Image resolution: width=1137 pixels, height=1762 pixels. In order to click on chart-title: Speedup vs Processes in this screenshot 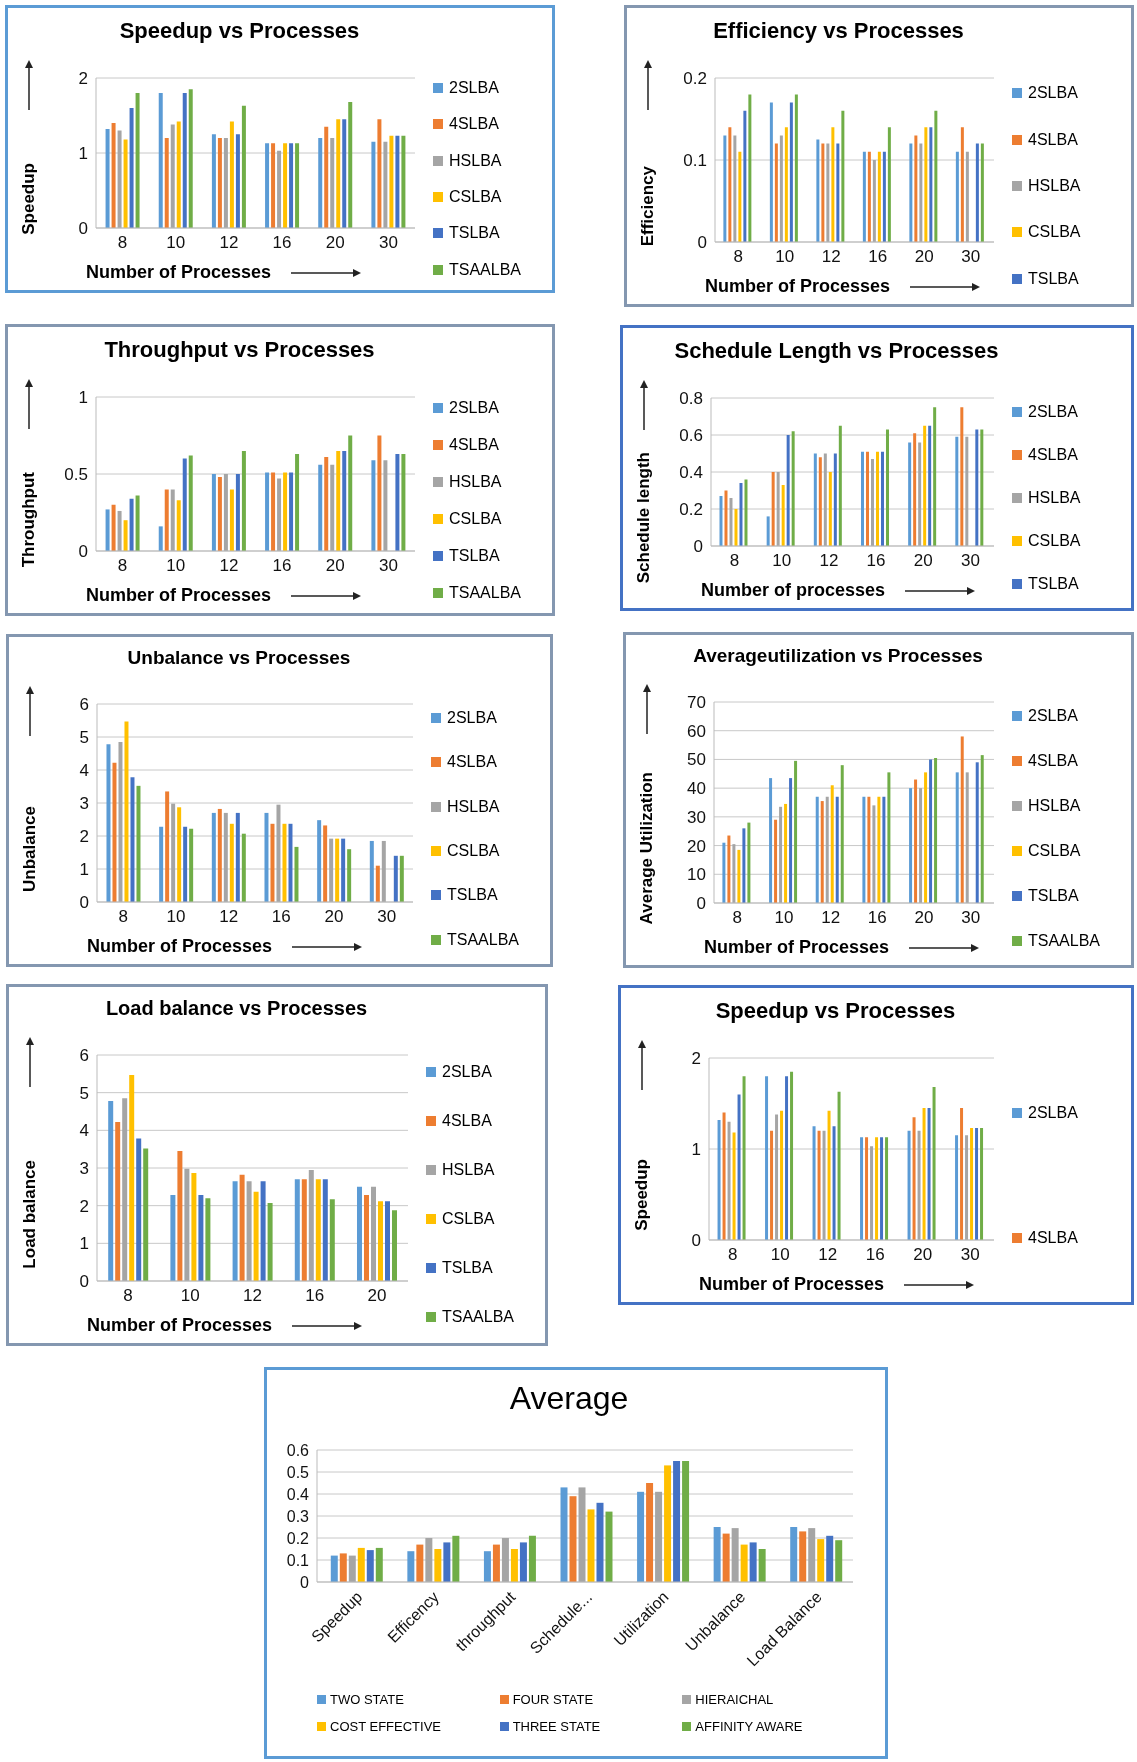, I will do `click(835, 1011)`.